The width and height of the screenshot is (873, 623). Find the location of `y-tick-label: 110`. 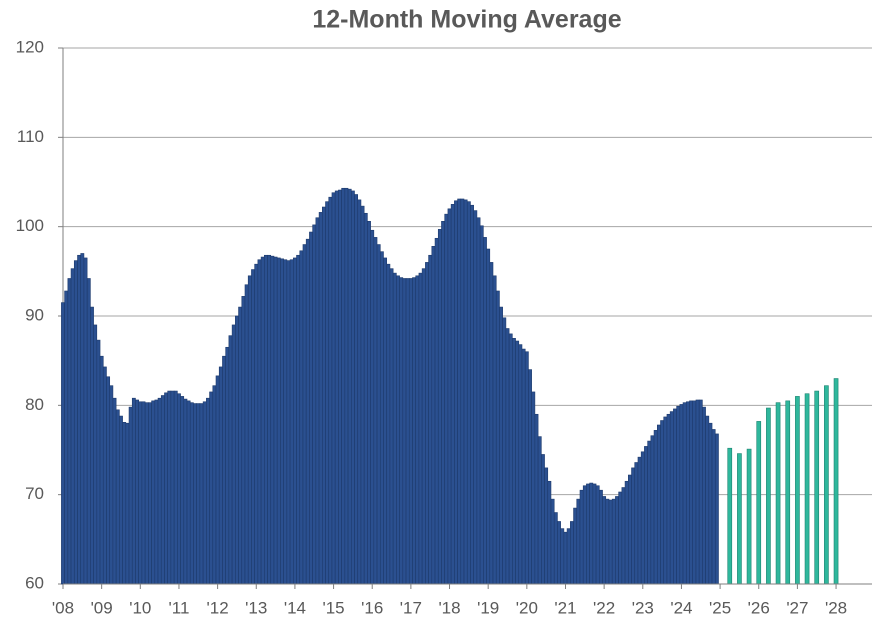

y-tick-label: 110 is located at coordinates (30, 136).